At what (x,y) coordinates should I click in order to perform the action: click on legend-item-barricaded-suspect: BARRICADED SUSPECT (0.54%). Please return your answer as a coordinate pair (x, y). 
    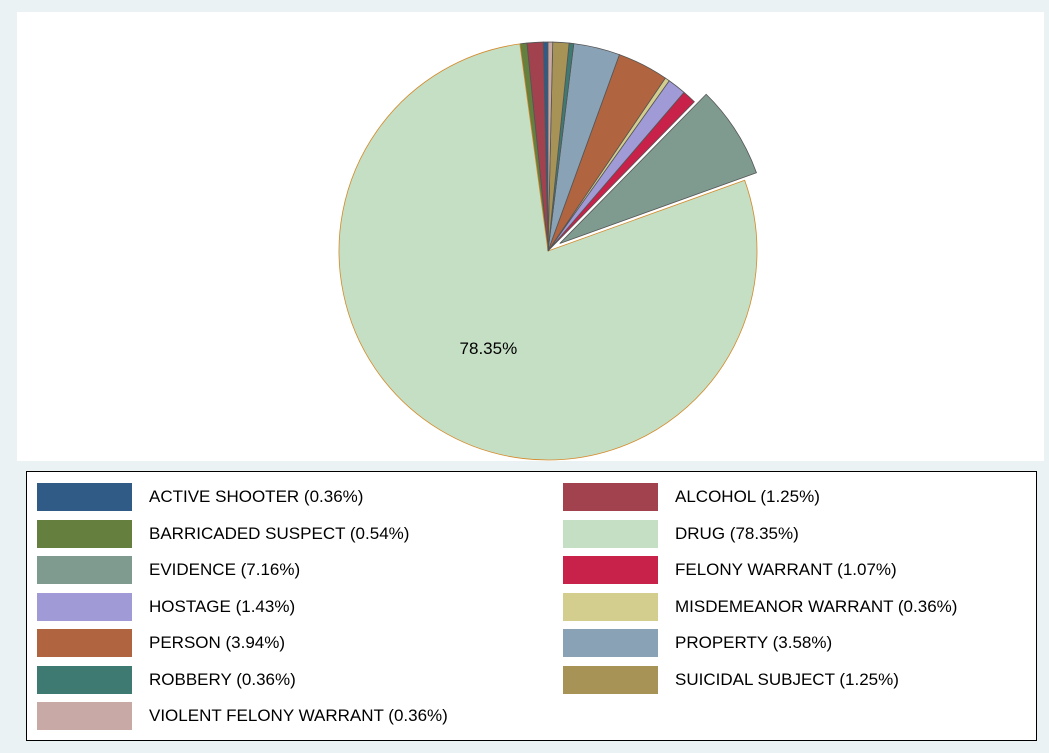
    Looking at the image, I should click on (223, 533).